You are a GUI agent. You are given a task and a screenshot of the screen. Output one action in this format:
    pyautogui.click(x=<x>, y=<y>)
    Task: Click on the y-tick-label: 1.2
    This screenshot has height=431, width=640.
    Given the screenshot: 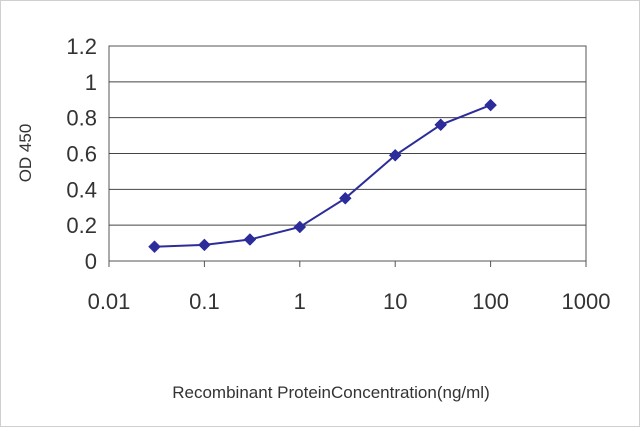 What is the action you would take?
    pyautogui.click(x=81, y=46)
    